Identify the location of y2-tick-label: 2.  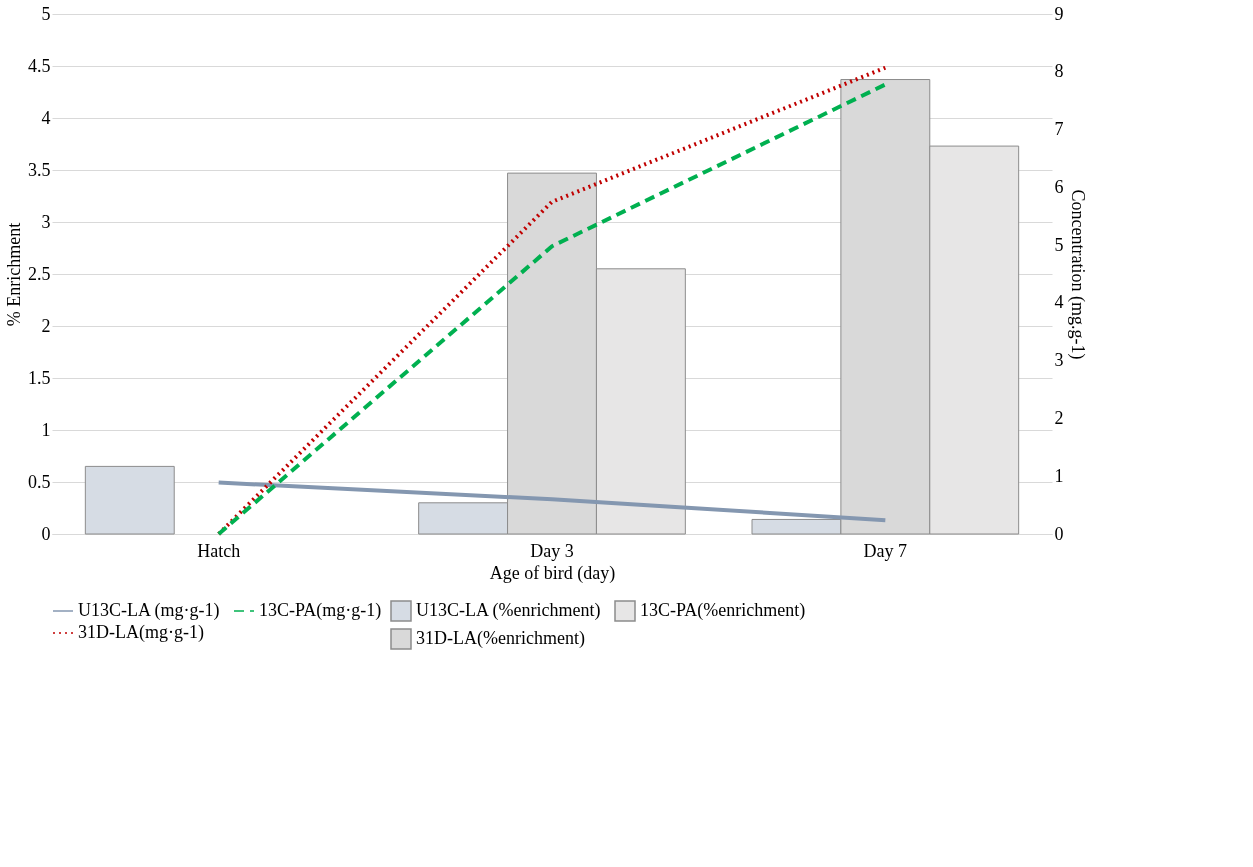
(1059, 417).